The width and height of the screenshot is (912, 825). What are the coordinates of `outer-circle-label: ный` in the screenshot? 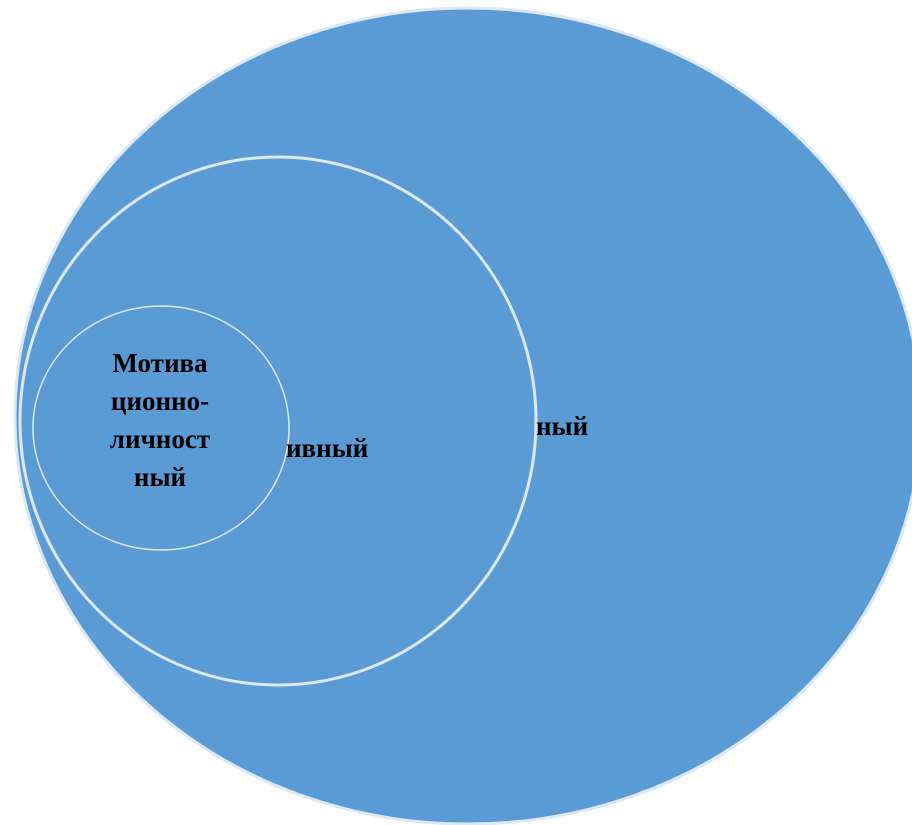 It's located at (562, 426).